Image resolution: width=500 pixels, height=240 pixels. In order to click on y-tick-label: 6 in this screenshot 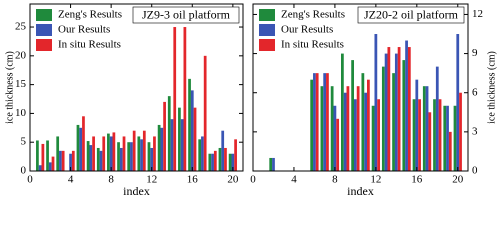, I will do `click(475, 92)`.